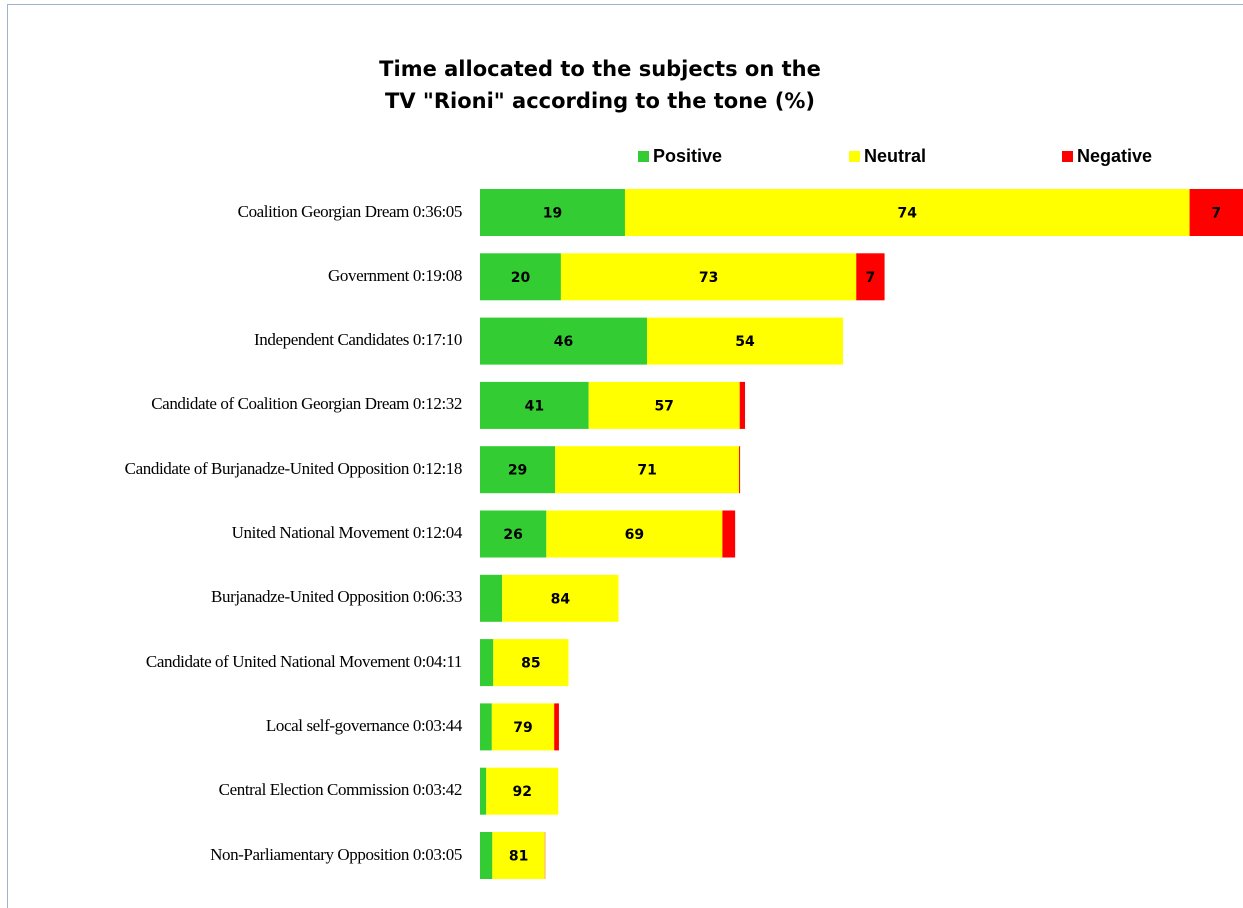 This screenshot has height=908, width=1243. I want to click on data-label: 54, so click(745, 342).